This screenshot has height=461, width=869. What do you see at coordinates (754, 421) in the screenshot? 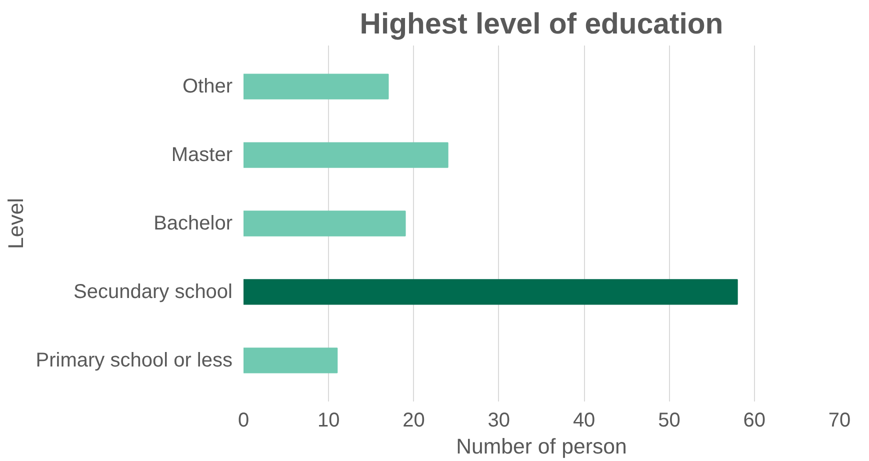
I see `x-tick-label: 60` at bounding box center [754, 421].